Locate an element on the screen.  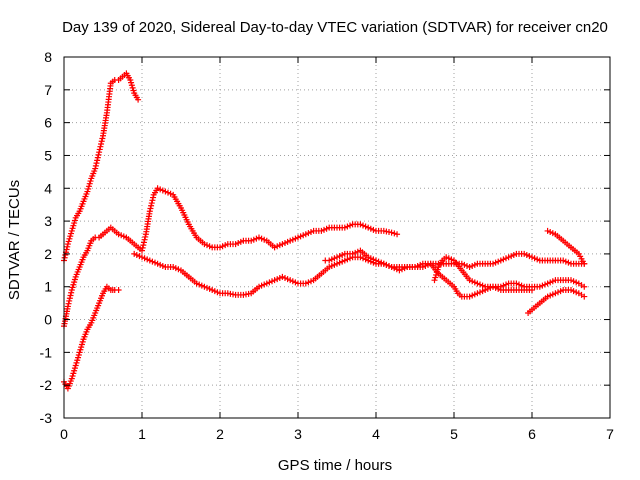
x-tick-label: 6 is located at coordinates (532, 434).